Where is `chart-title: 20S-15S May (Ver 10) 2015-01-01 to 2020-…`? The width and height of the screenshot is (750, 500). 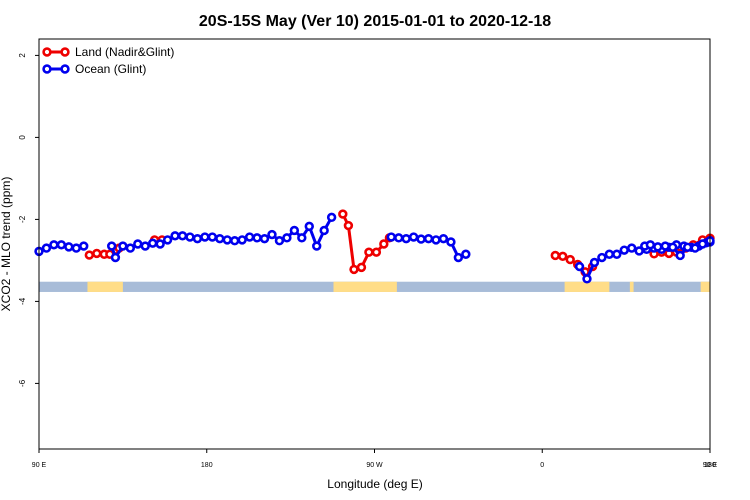
chart-title: 20S-15S May (Ver 10) 2015-01-01 to 2020-… is located at coordinates (375, 21).